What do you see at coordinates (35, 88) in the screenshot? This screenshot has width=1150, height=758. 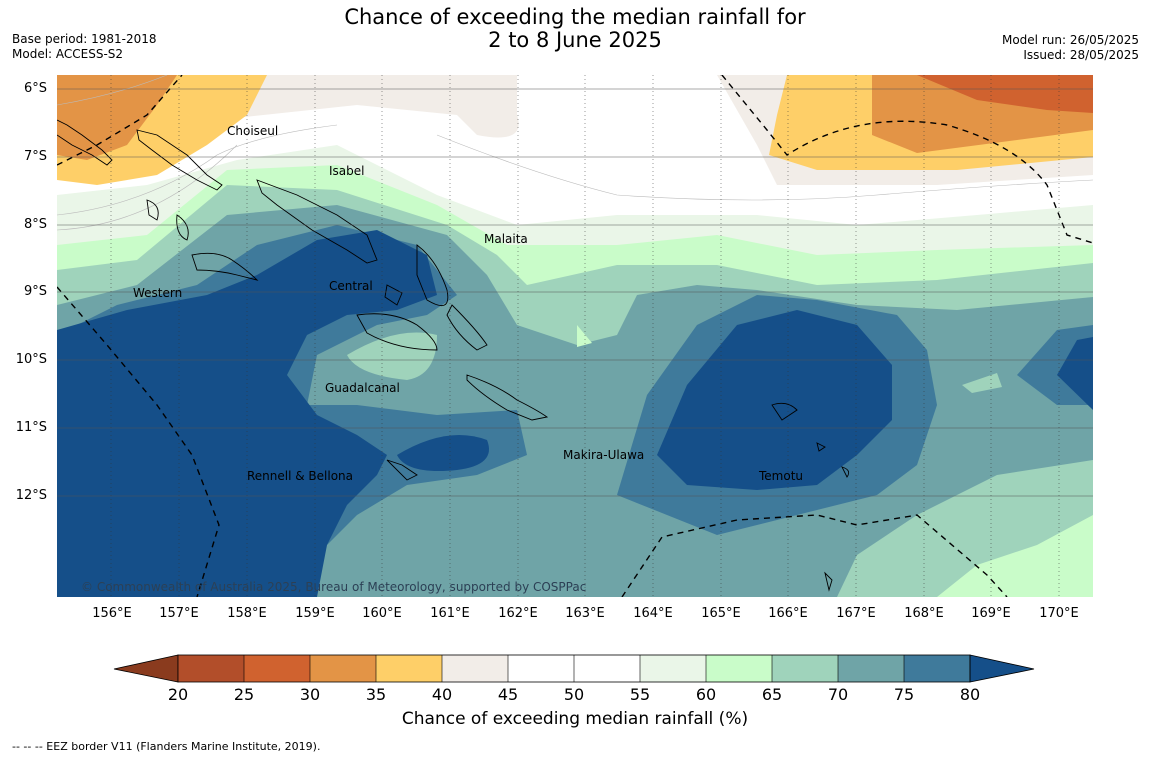 I see `lat-label-6s: 6°S` at bounding box center [35, 88].